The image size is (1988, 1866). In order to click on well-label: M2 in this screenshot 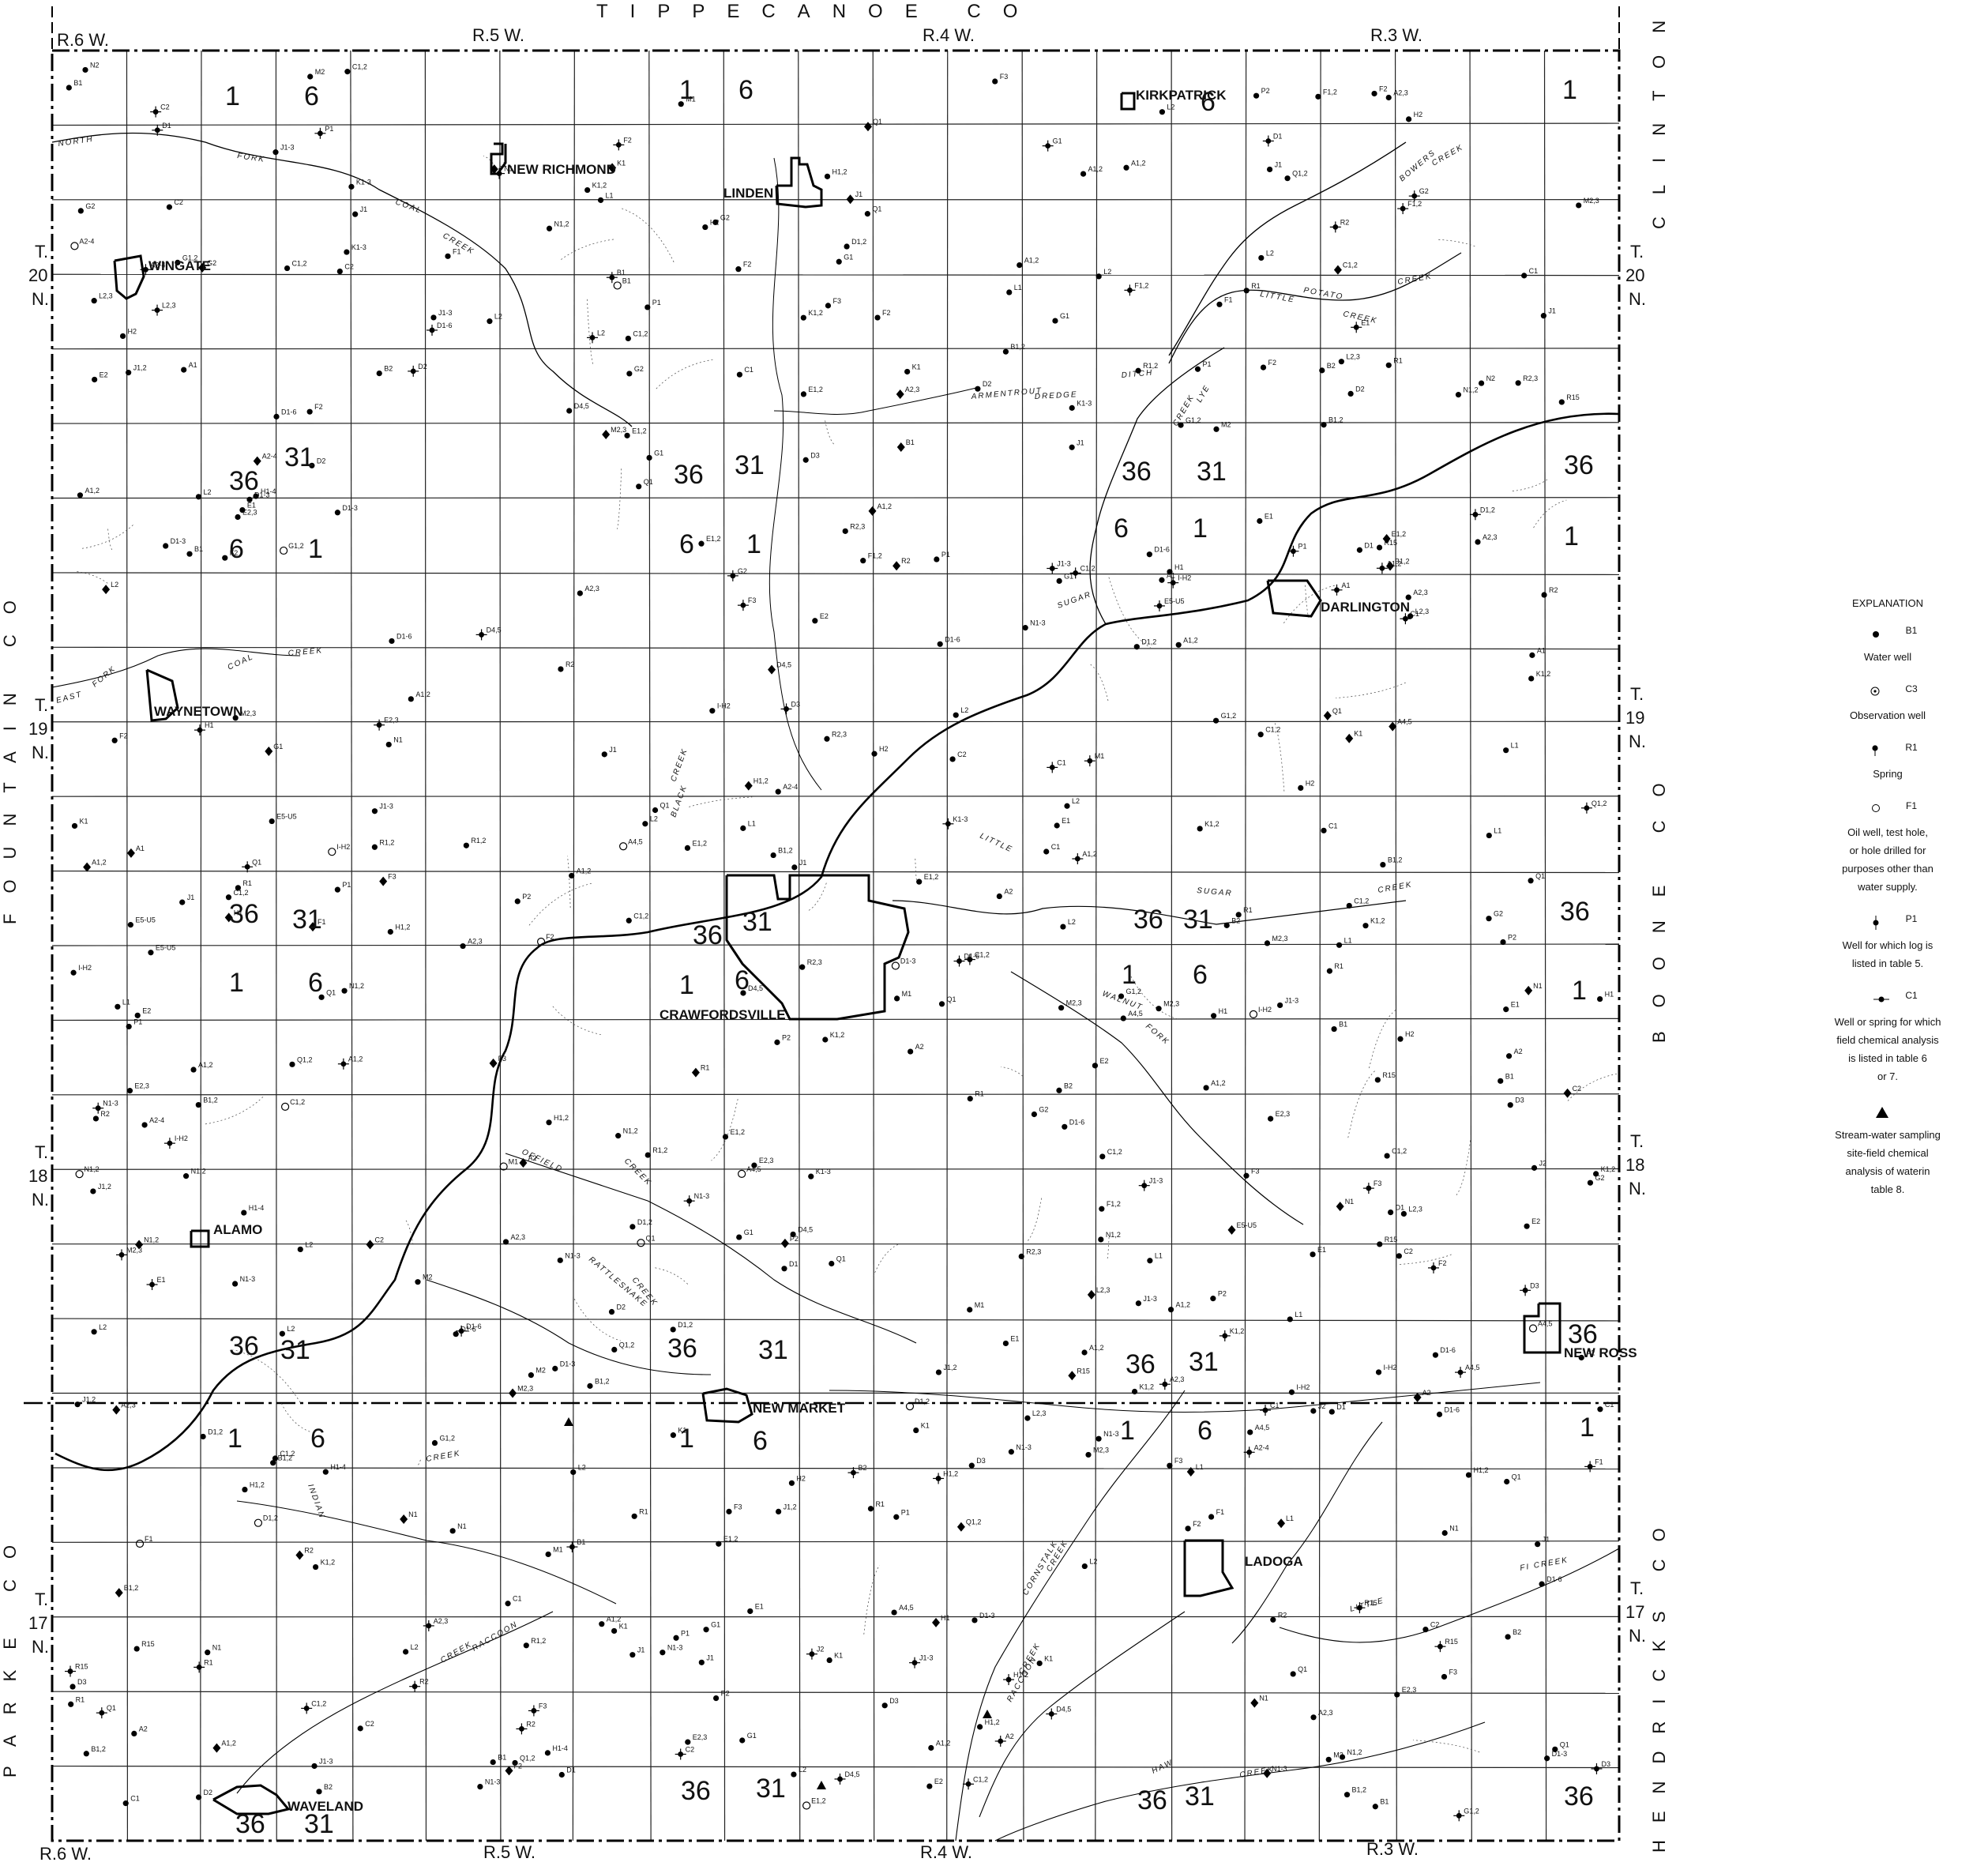, I will do `click(428, 1277)`.